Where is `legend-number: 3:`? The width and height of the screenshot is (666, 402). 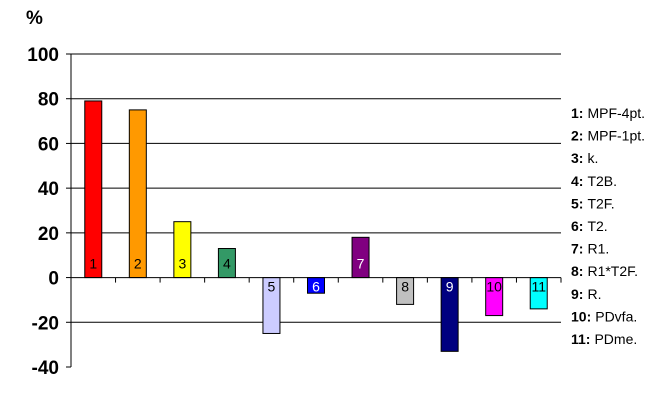
legend-number: 3: is located at coordinates (577, 158).